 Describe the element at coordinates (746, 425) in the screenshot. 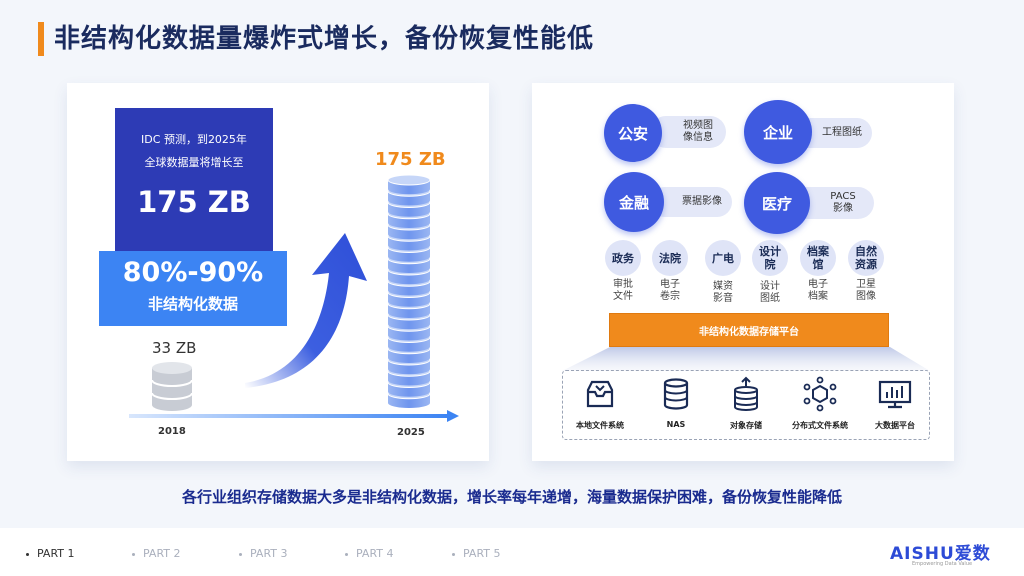

I see `storage-object-label: 对象存储` at that location.